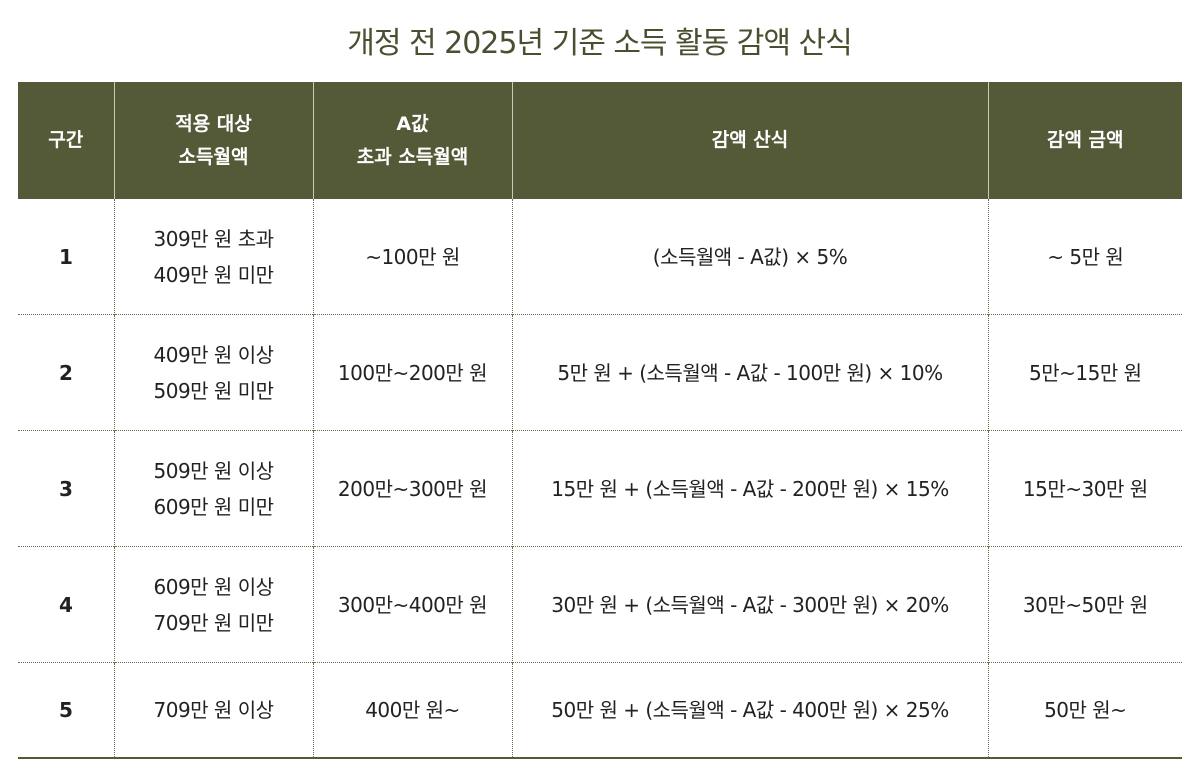 Image resolution: width=1199 pixels, height=775 pixels. I want to click on cell-section: 5, so click(66, 710).